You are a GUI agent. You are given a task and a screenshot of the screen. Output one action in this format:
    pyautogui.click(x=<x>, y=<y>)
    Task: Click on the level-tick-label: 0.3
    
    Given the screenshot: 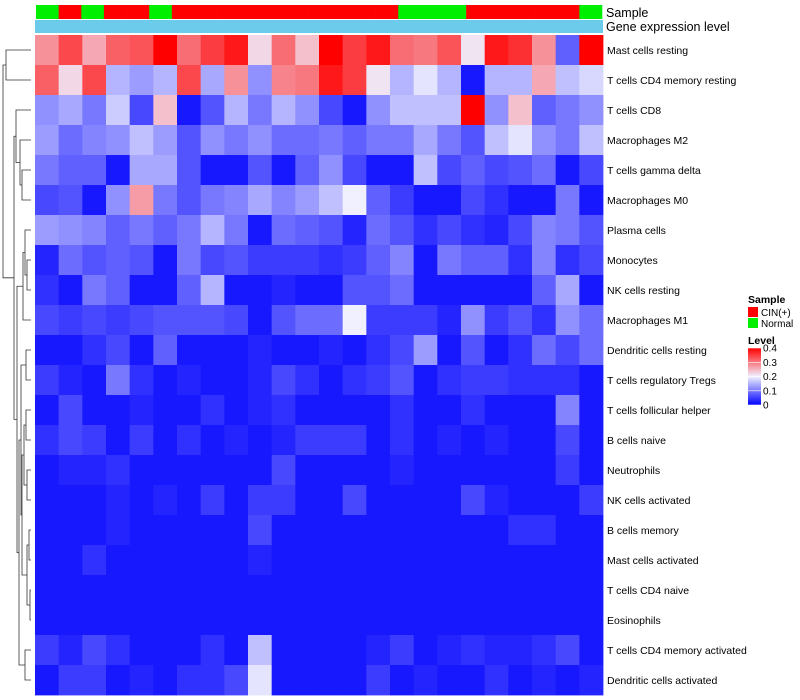 What is the action you would take?
    pyautogui.click(x=770, y=363)
    